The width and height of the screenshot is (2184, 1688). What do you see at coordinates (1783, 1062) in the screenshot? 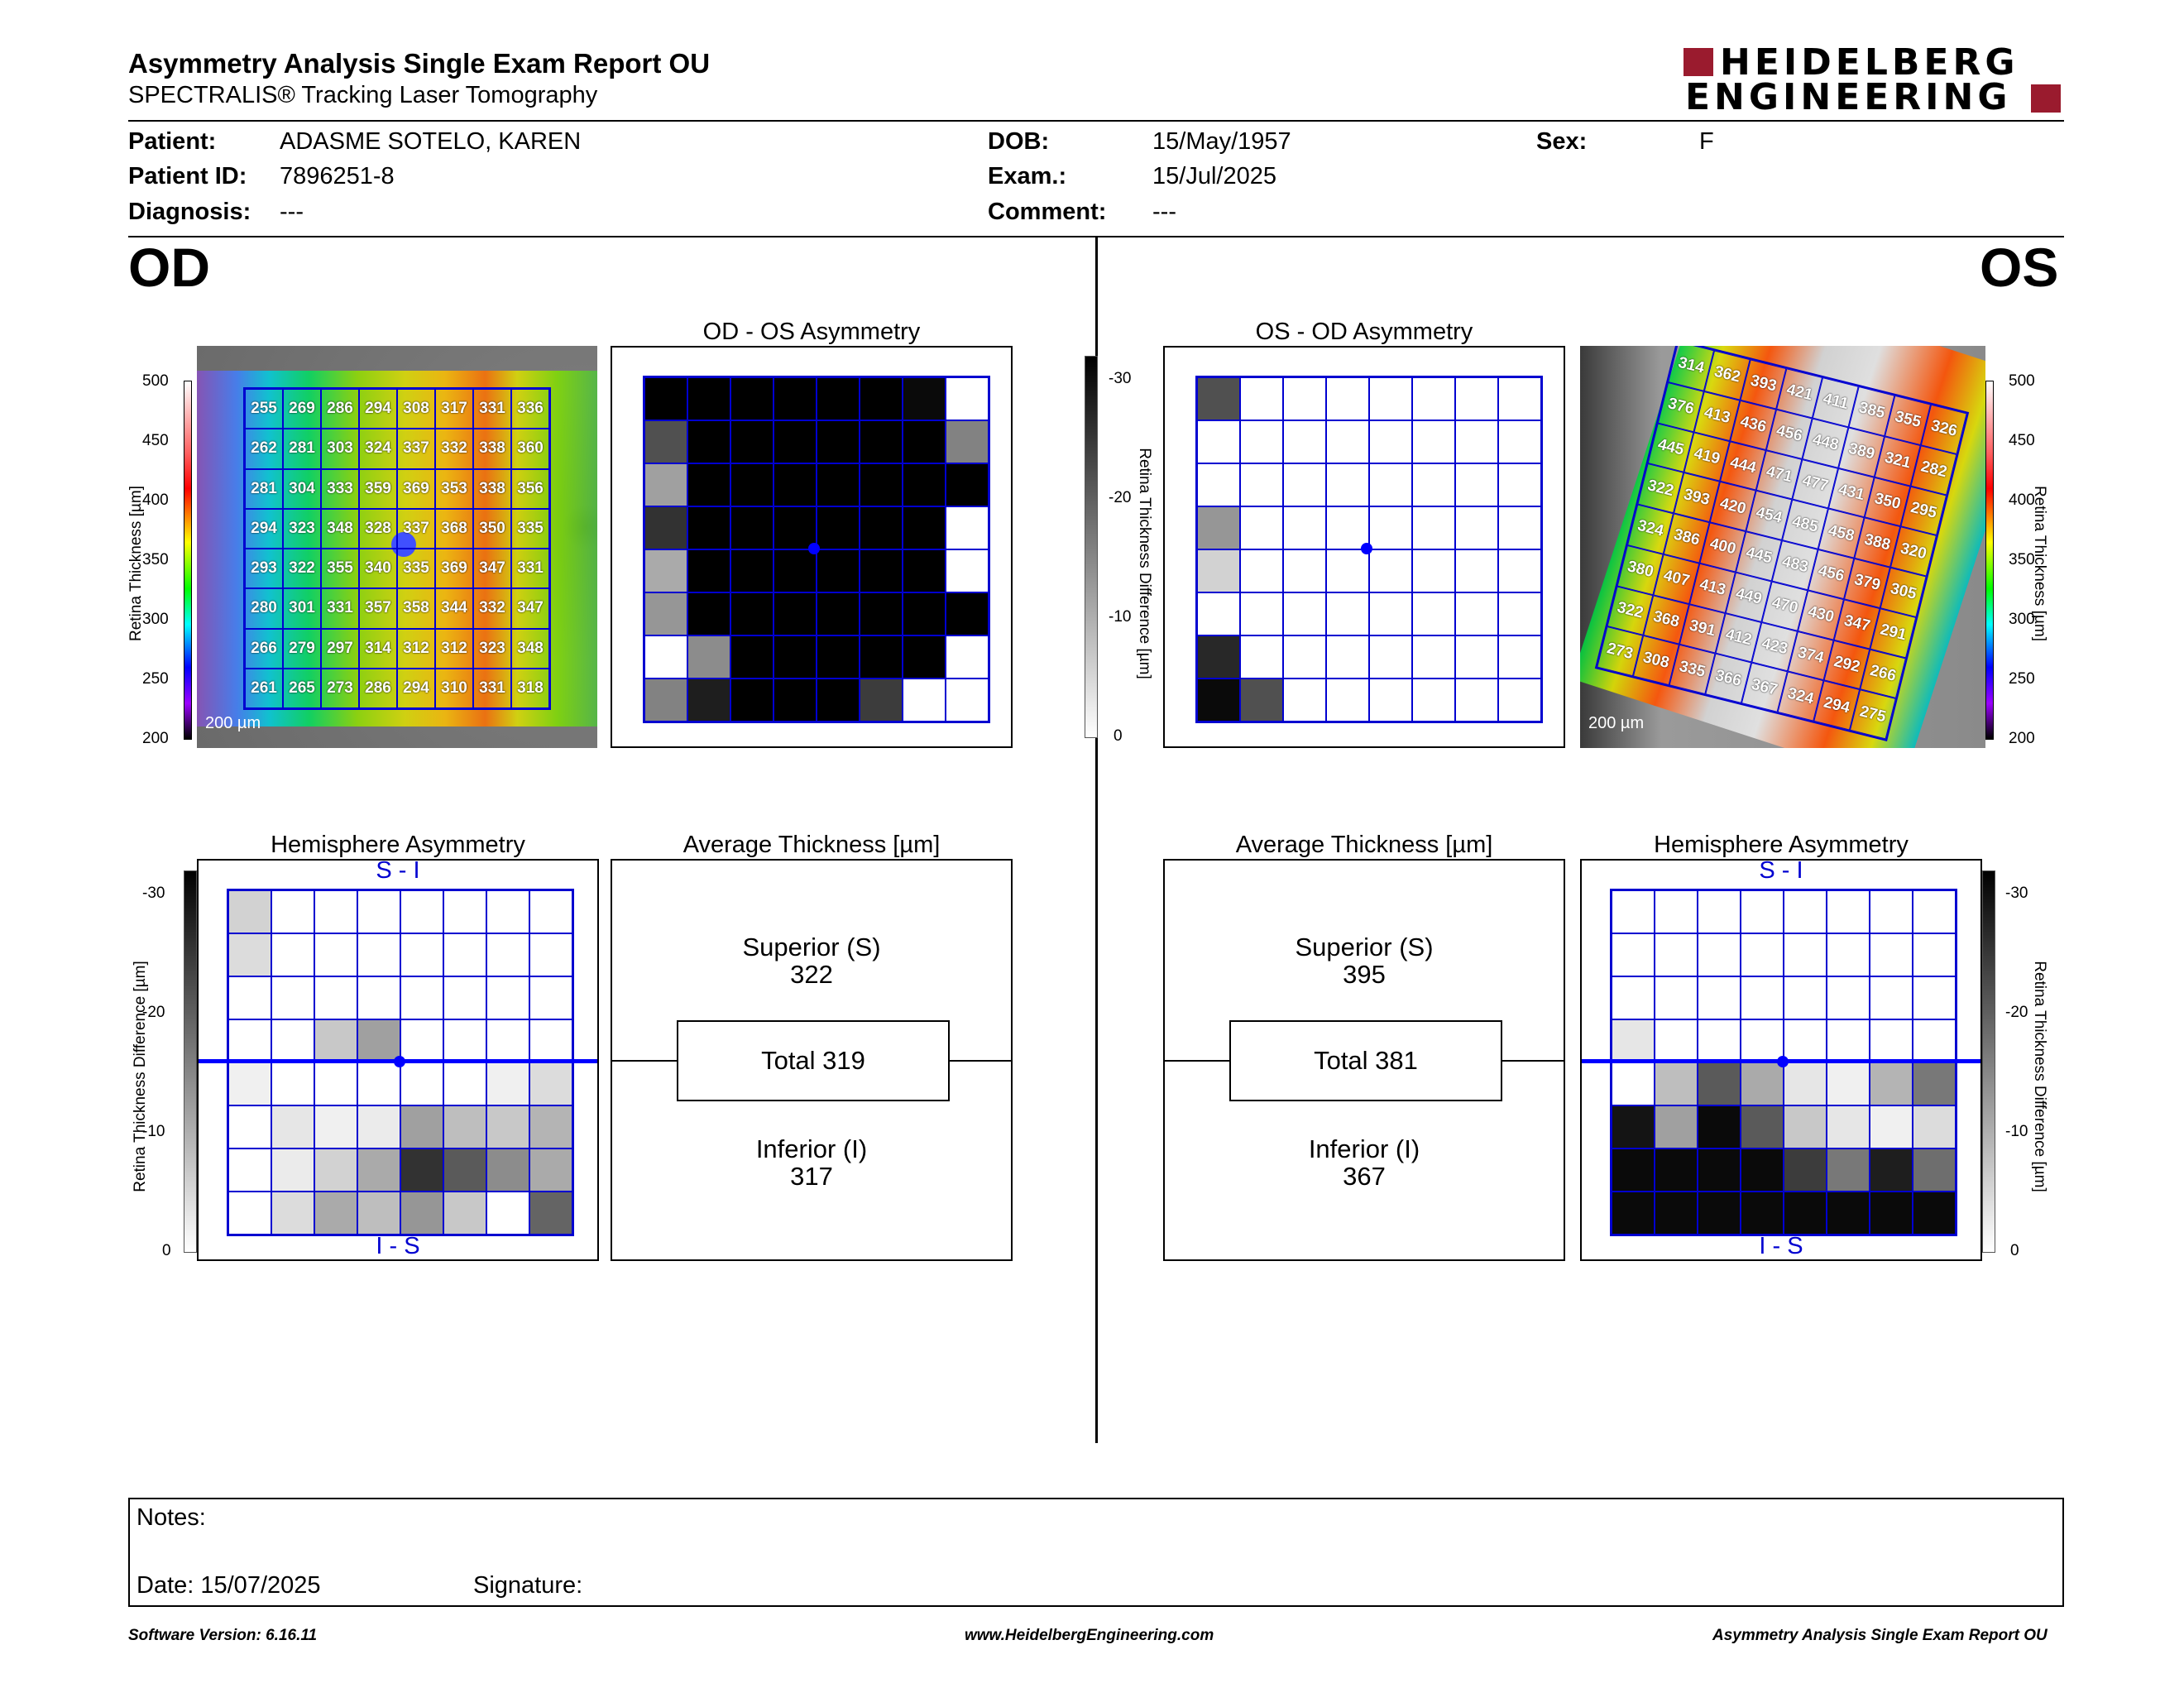
I see `os-hemi-grid` at bounding box center [1783, 1062].